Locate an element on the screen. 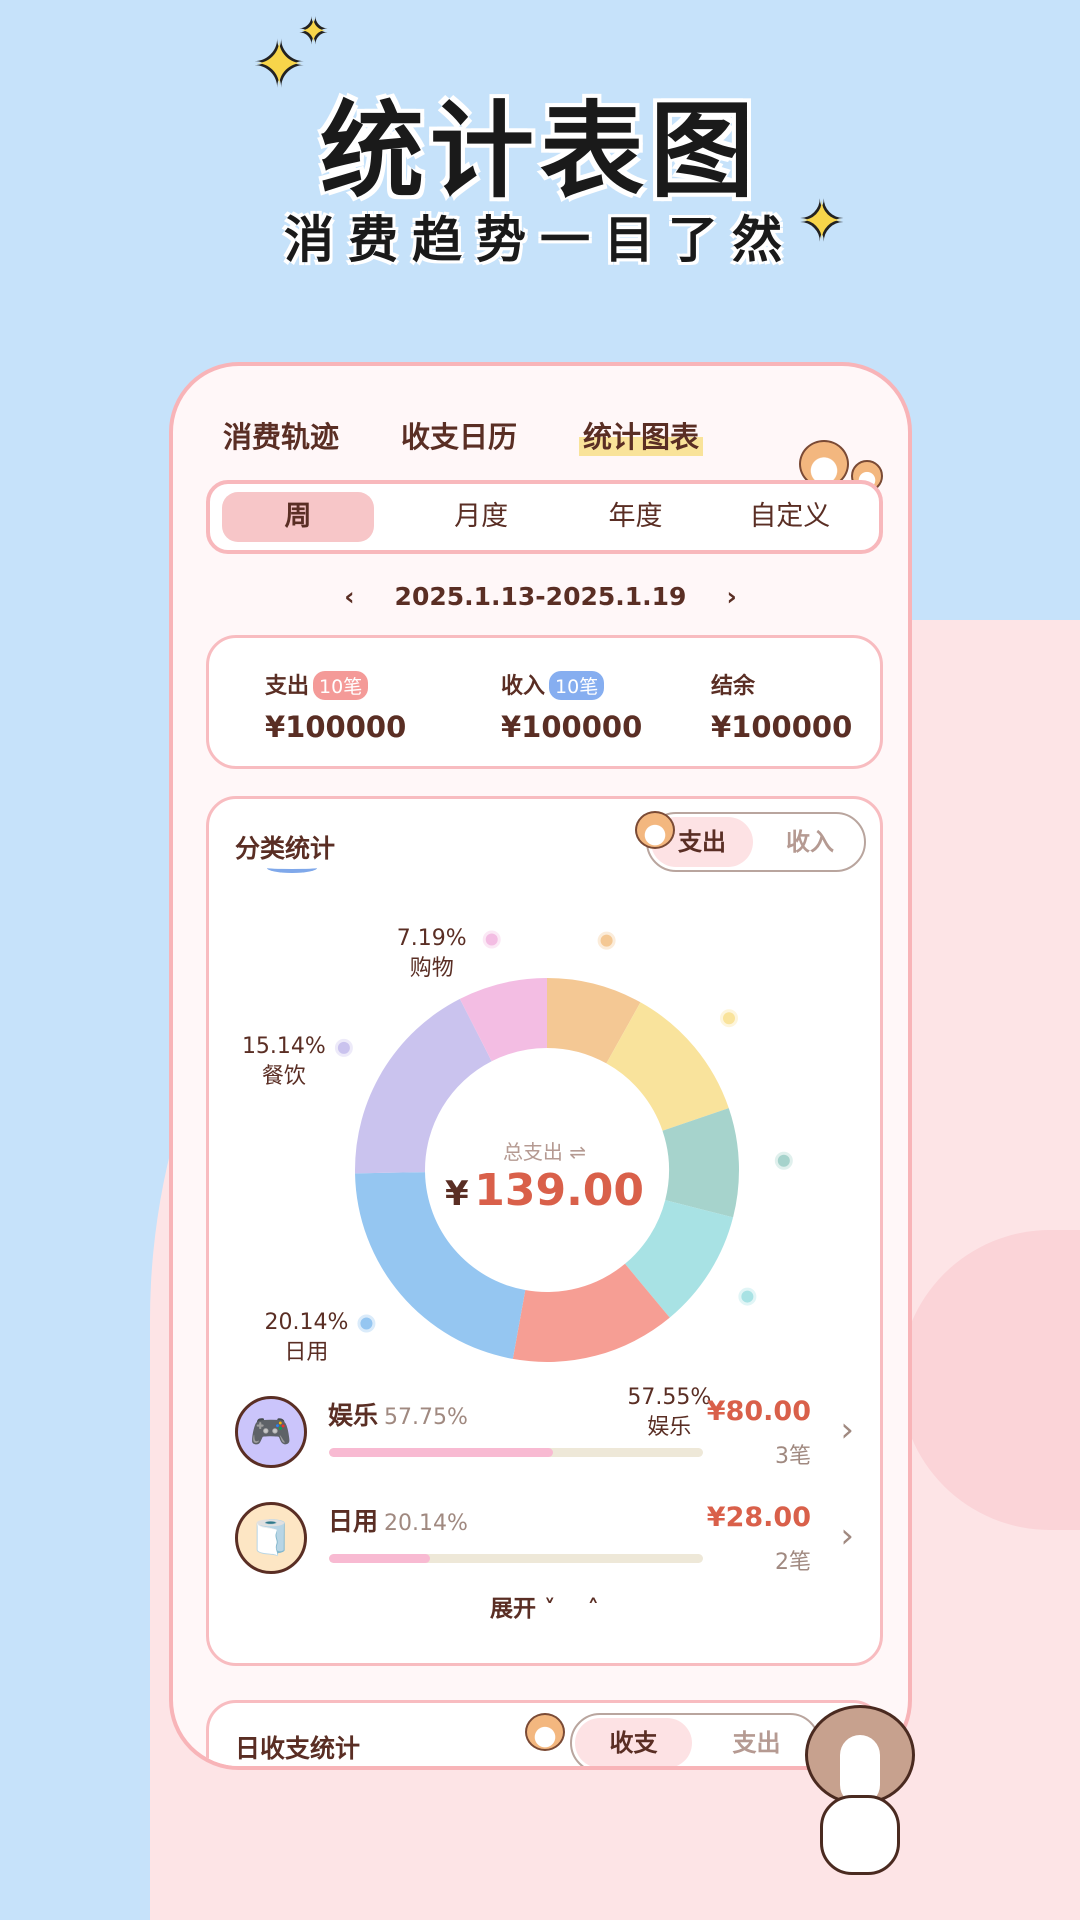  toggle-all: 收支 is located at coordinates (633, 1742).